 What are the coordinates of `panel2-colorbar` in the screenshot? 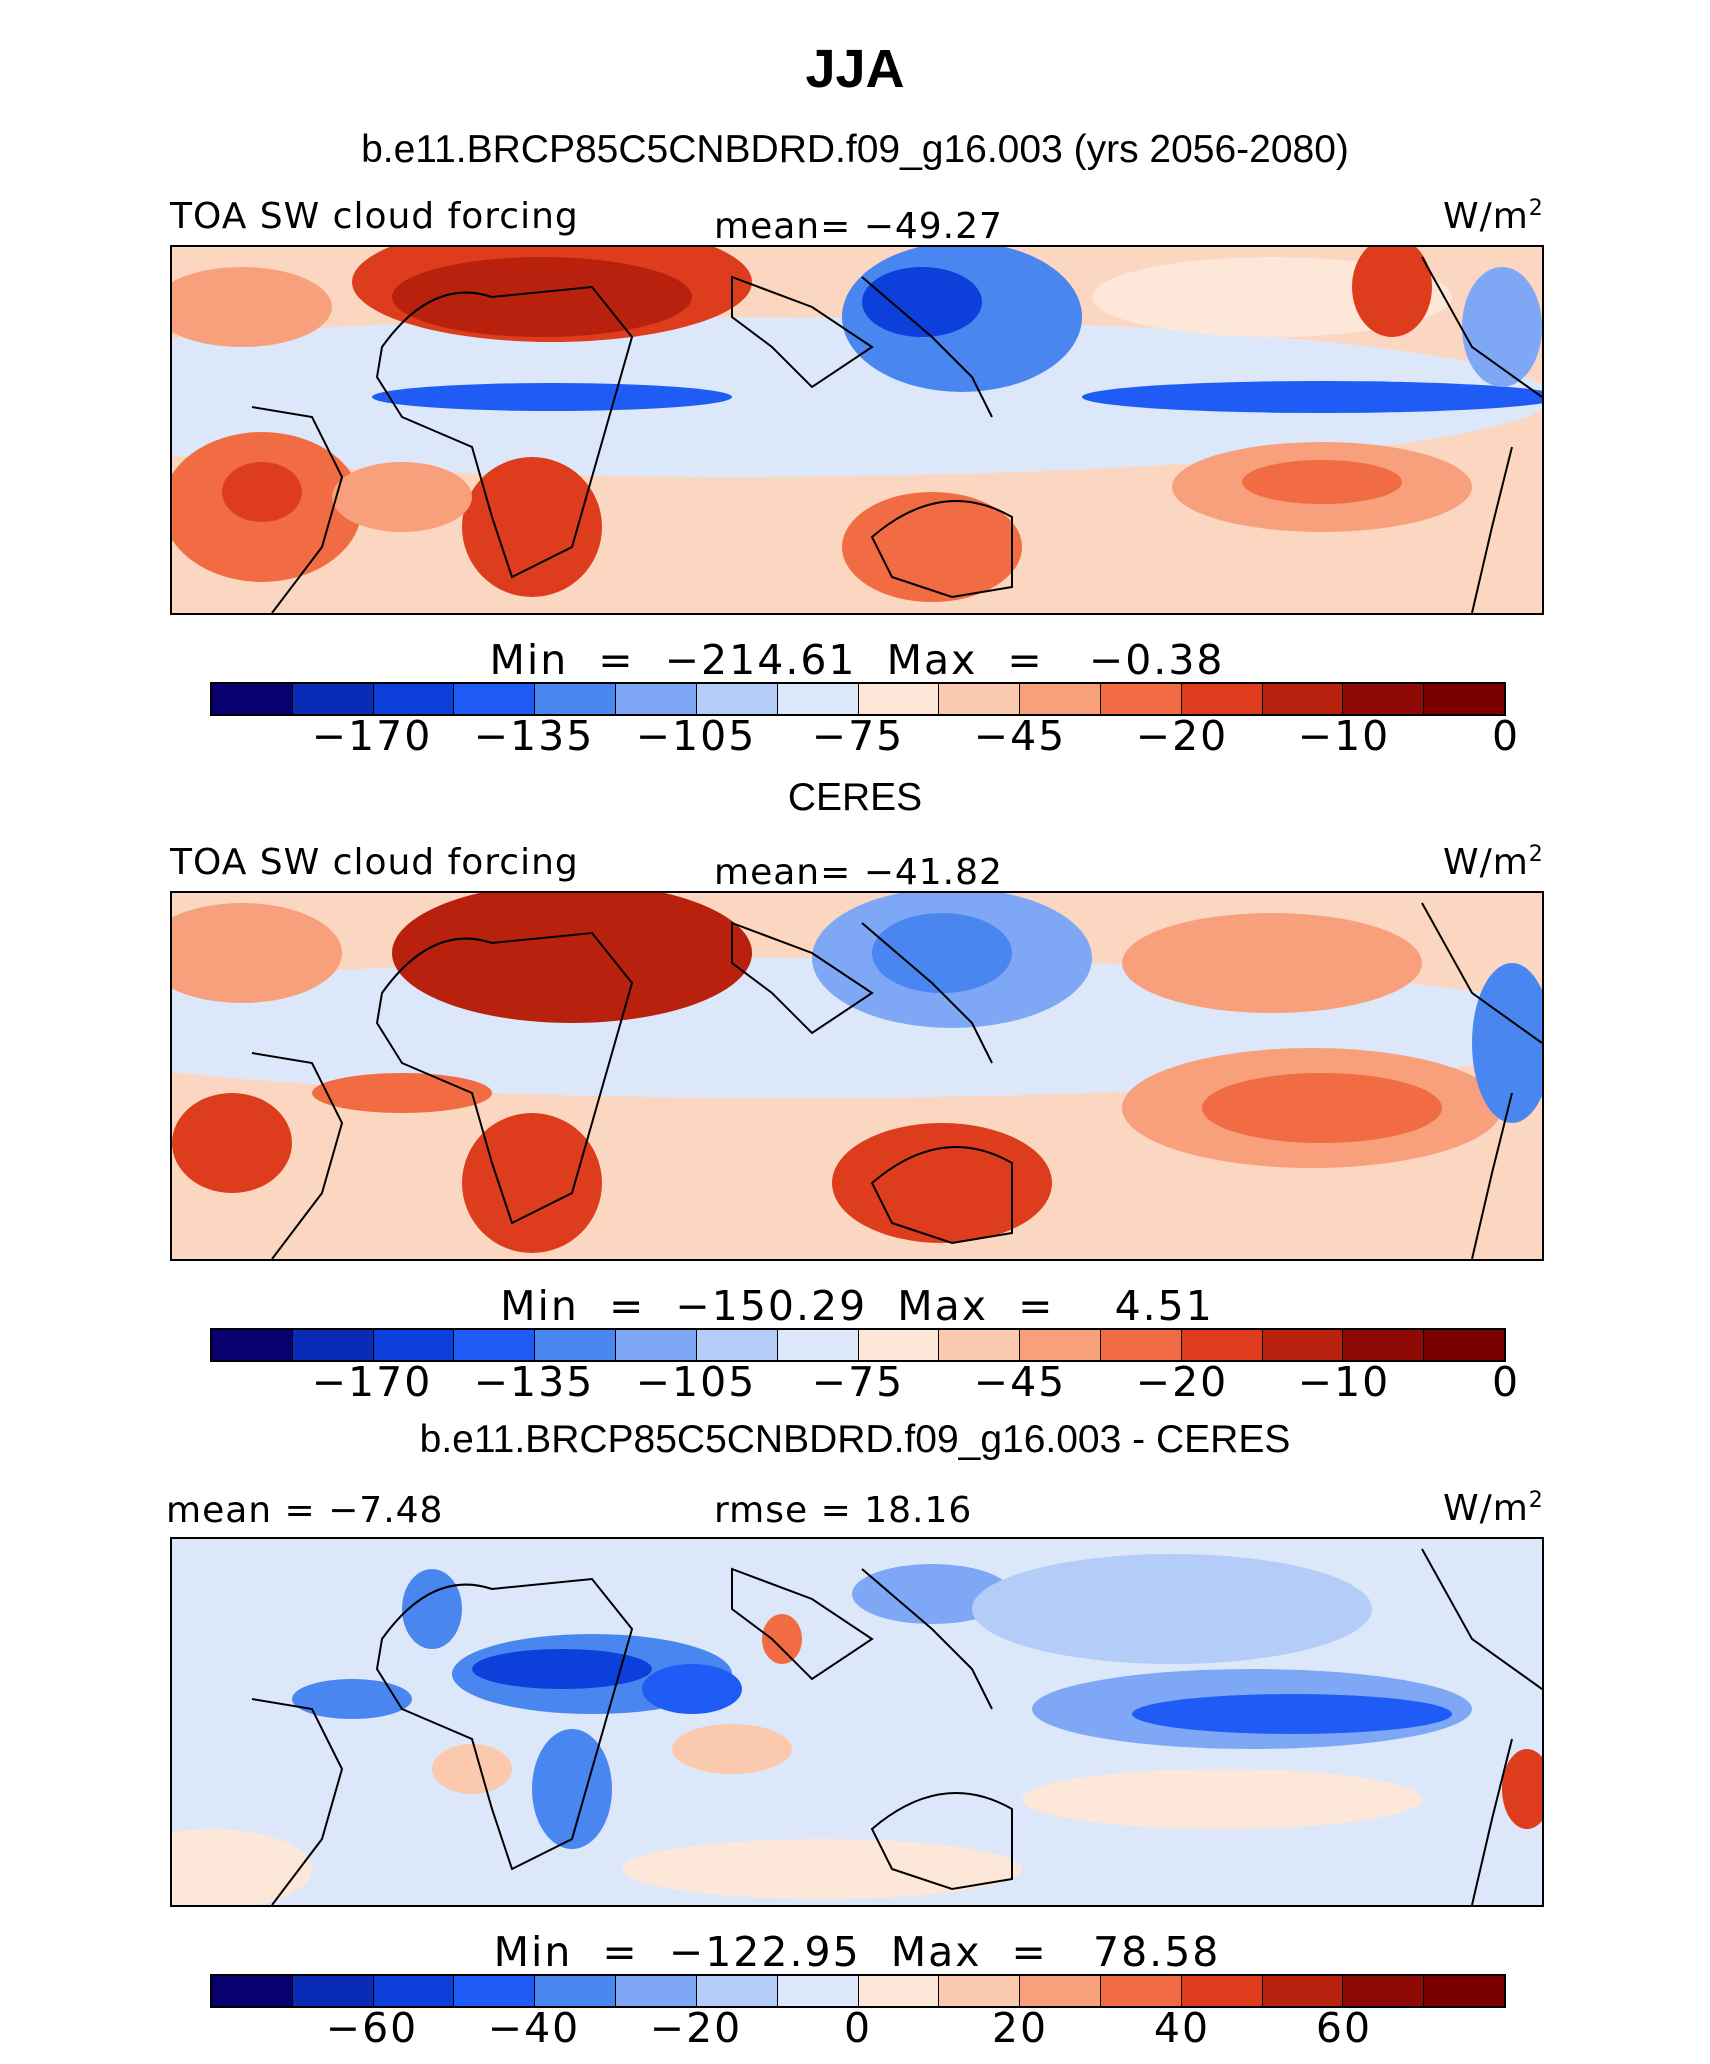 It's located at (858, 1345).